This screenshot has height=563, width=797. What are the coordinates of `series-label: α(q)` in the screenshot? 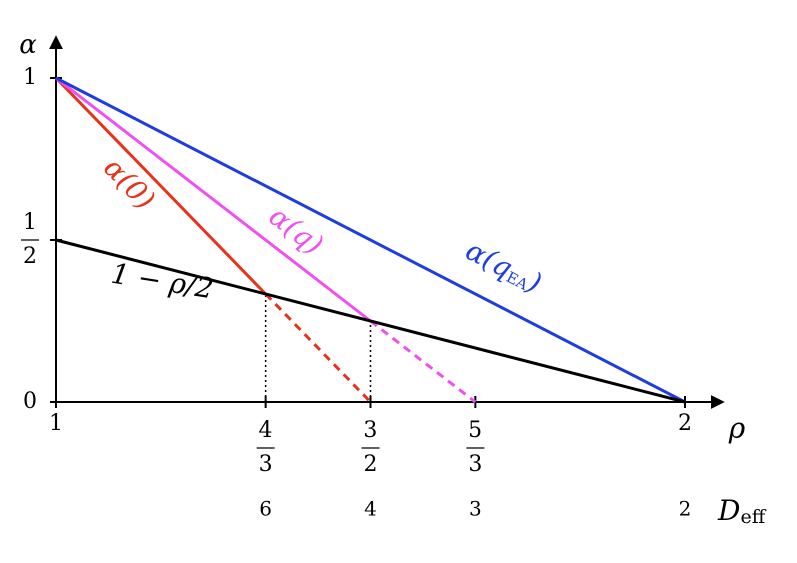 It's located at (296, 230).